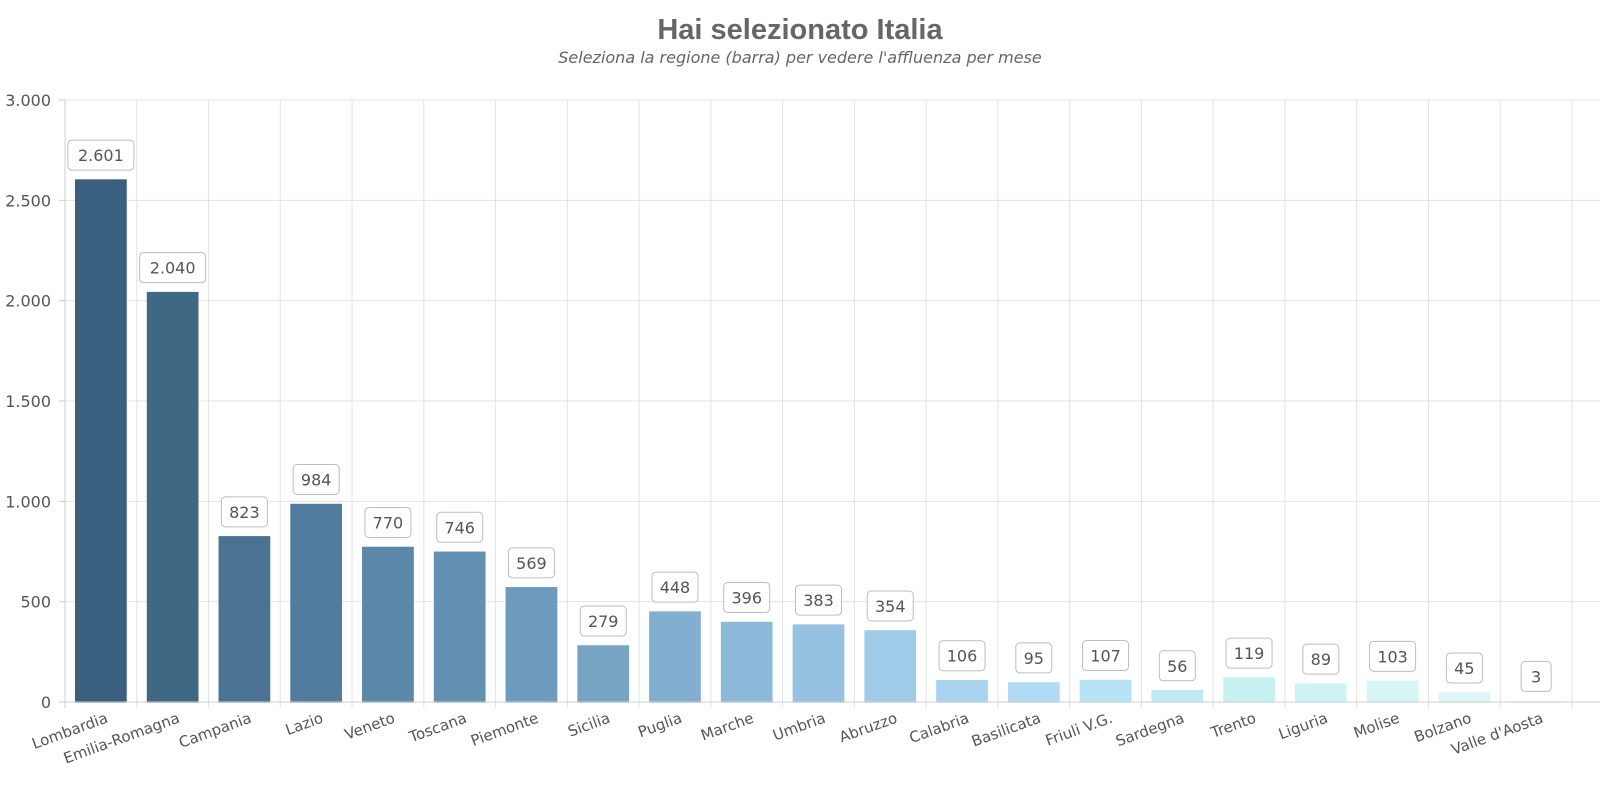 The image size is (1600, 800). Describe the element at coordinates (1464, 697) in the screenshot. I see `bar-bolzano` at that location.